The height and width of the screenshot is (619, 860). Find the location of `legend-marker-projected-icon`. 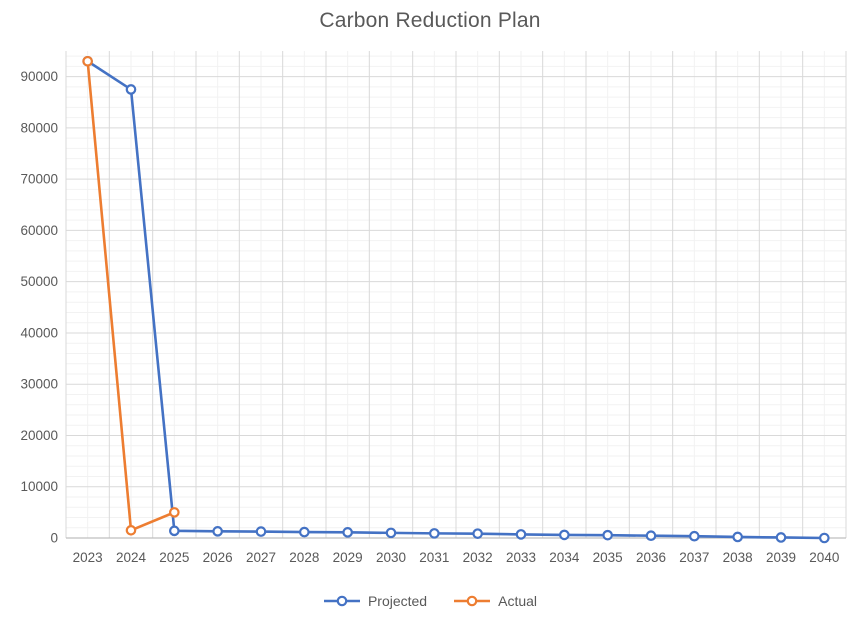

legend-marker-projected-icon is located at coordinates (341, 601).